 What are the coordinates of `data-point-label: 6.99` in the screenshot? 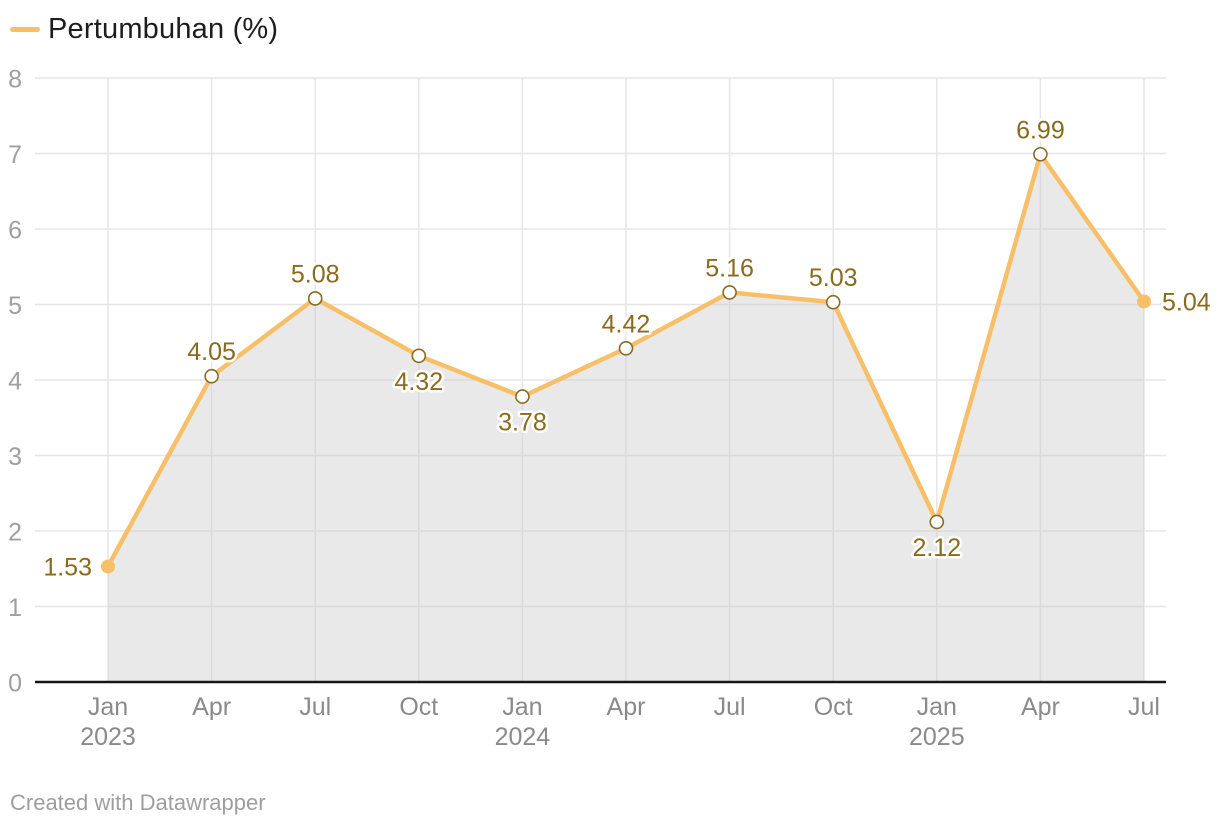 It's located at (1040, 130).